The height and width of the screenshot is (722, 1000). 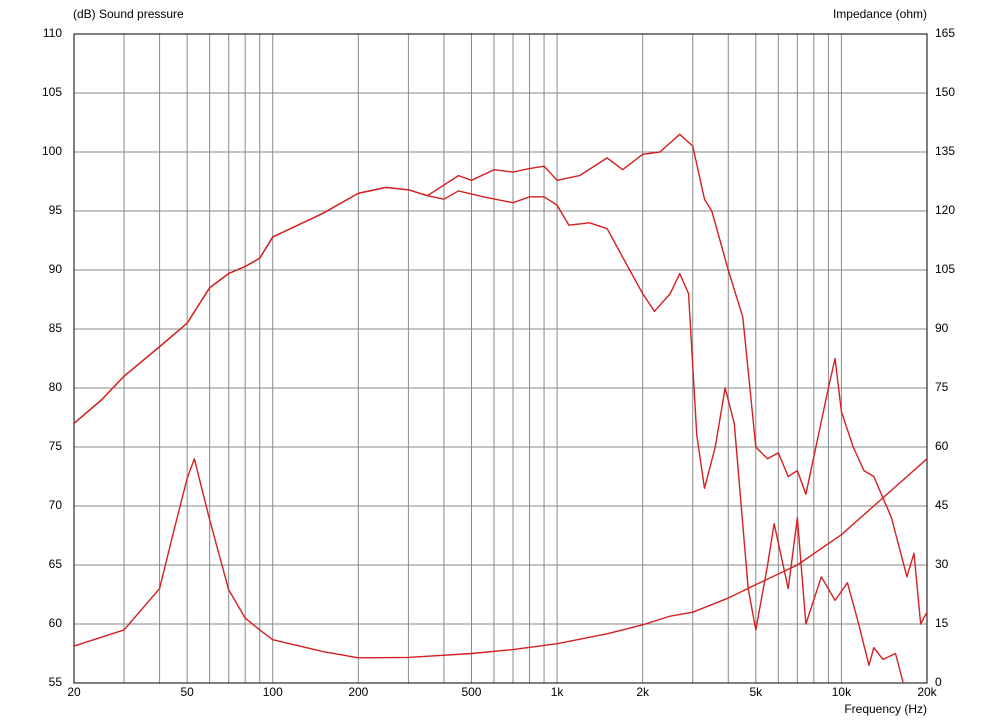 What do you see at coordinates (945, 151) in the screenshot?
I see `y2-tick-label: 135` at bounding box center [945, 151].